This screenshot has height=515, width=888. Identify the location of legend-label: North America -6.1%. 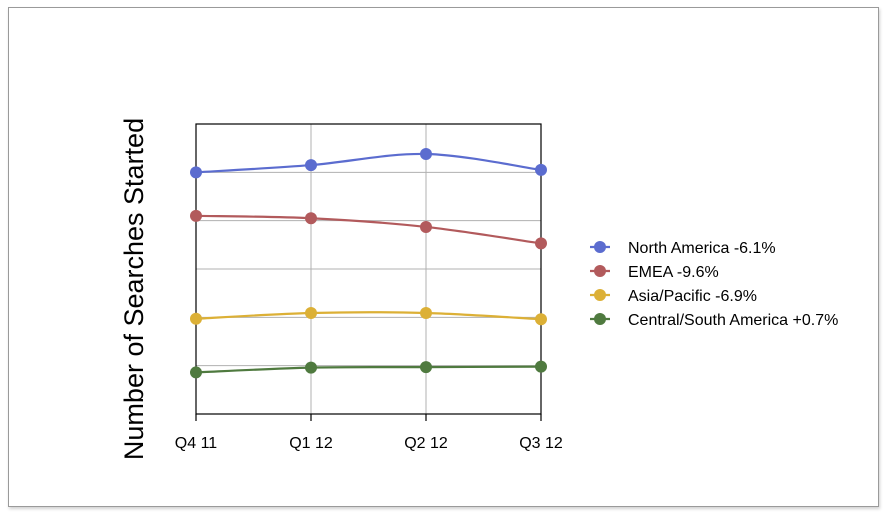
(702, 248).